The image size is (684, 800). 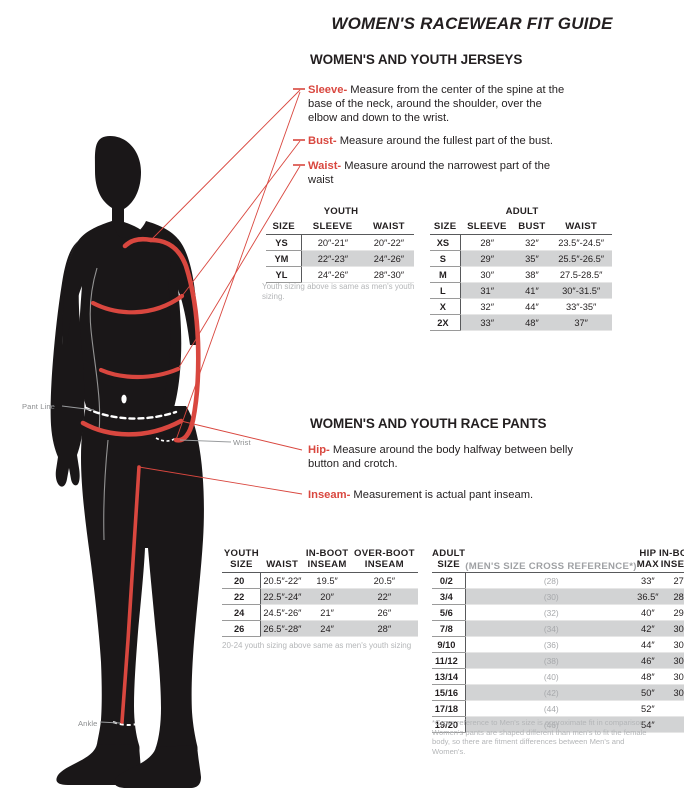 What do you see at coordinates (327, 596) in the screenshot?
I see `cell-value: 20″` at bounding box center [327, 596].